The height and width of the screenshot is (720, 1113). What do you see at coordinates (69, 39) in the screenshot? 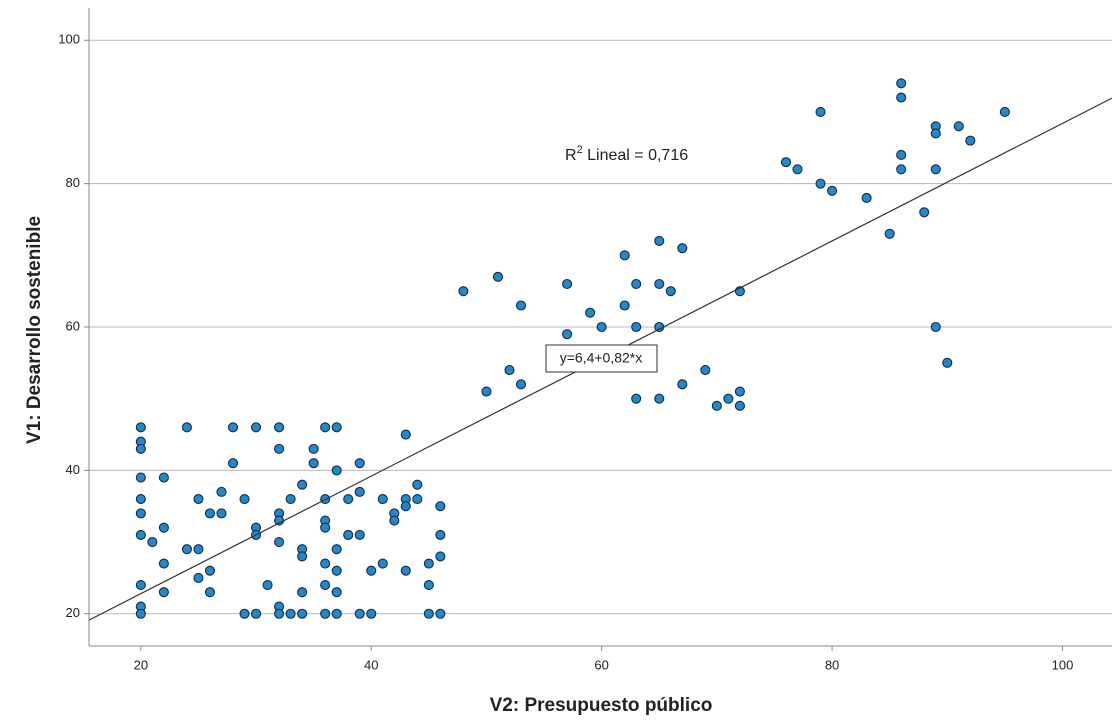
I see `y-tick-label: 100` at bounding box center [69, 39].